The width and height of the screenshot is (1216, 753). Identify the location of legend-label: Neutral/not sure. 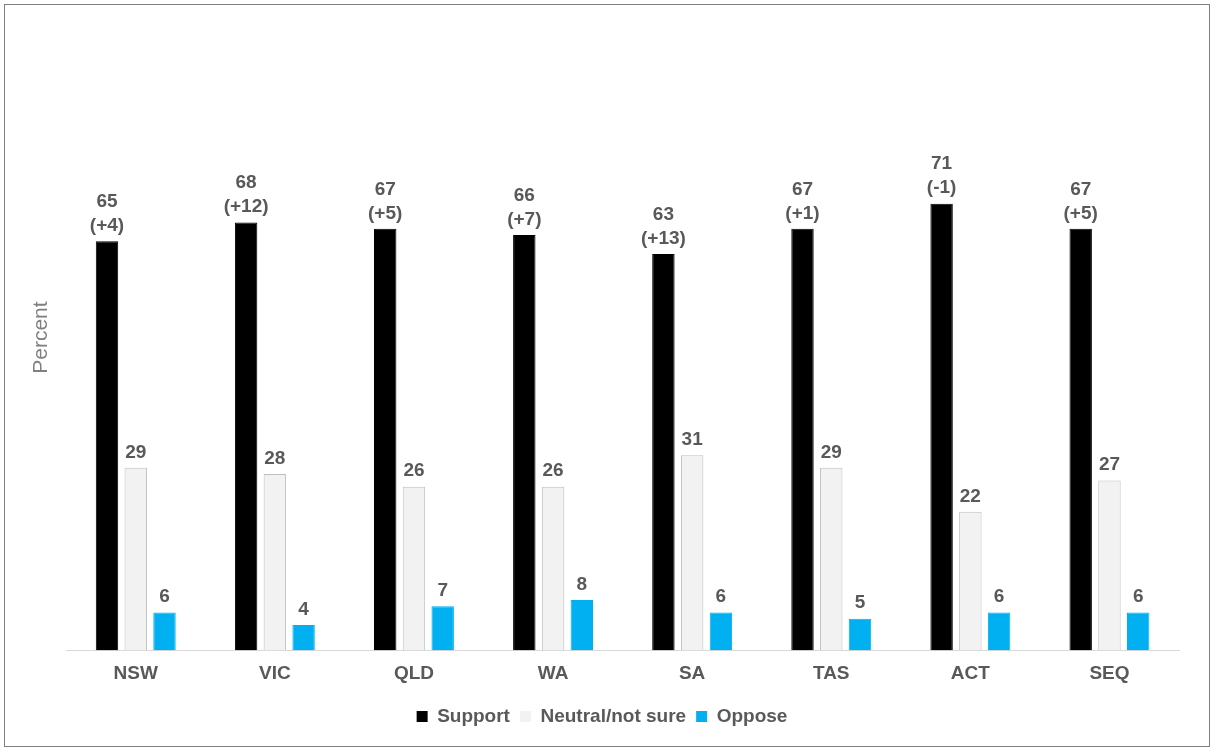
(613, 715).